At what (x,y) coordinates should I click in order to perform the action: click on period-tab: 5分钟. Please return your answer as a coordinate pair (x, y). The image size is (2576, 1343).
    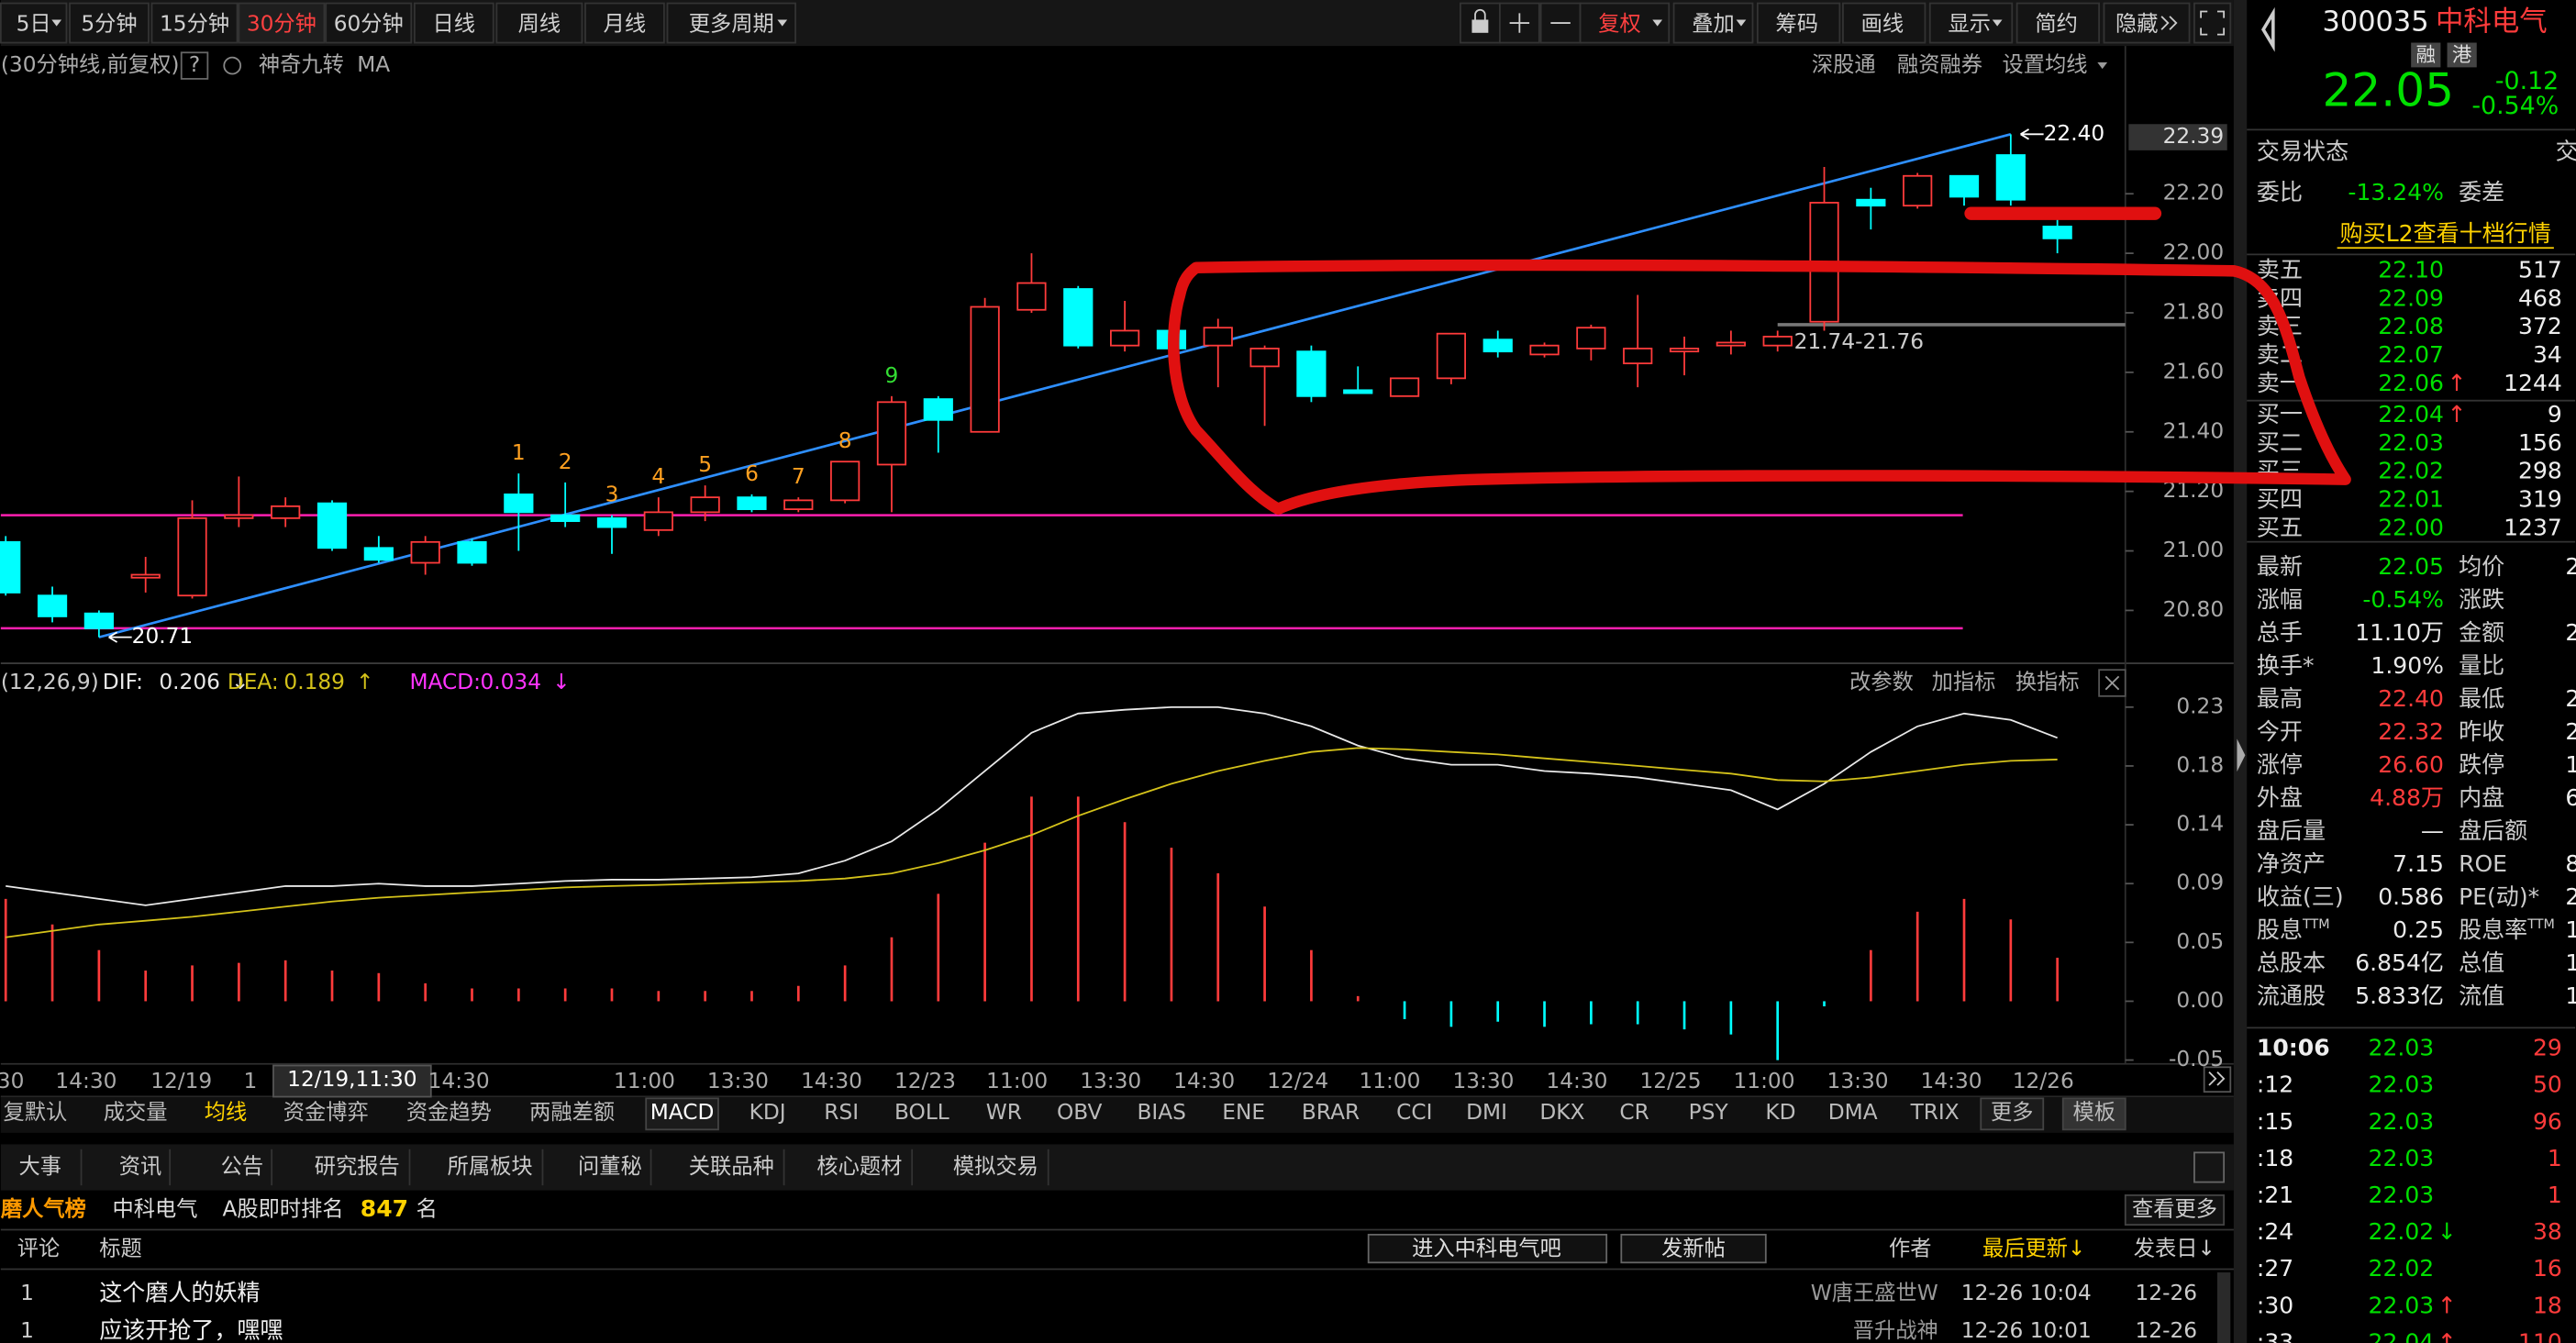
    Looking at the image, I should click on (109, 24).